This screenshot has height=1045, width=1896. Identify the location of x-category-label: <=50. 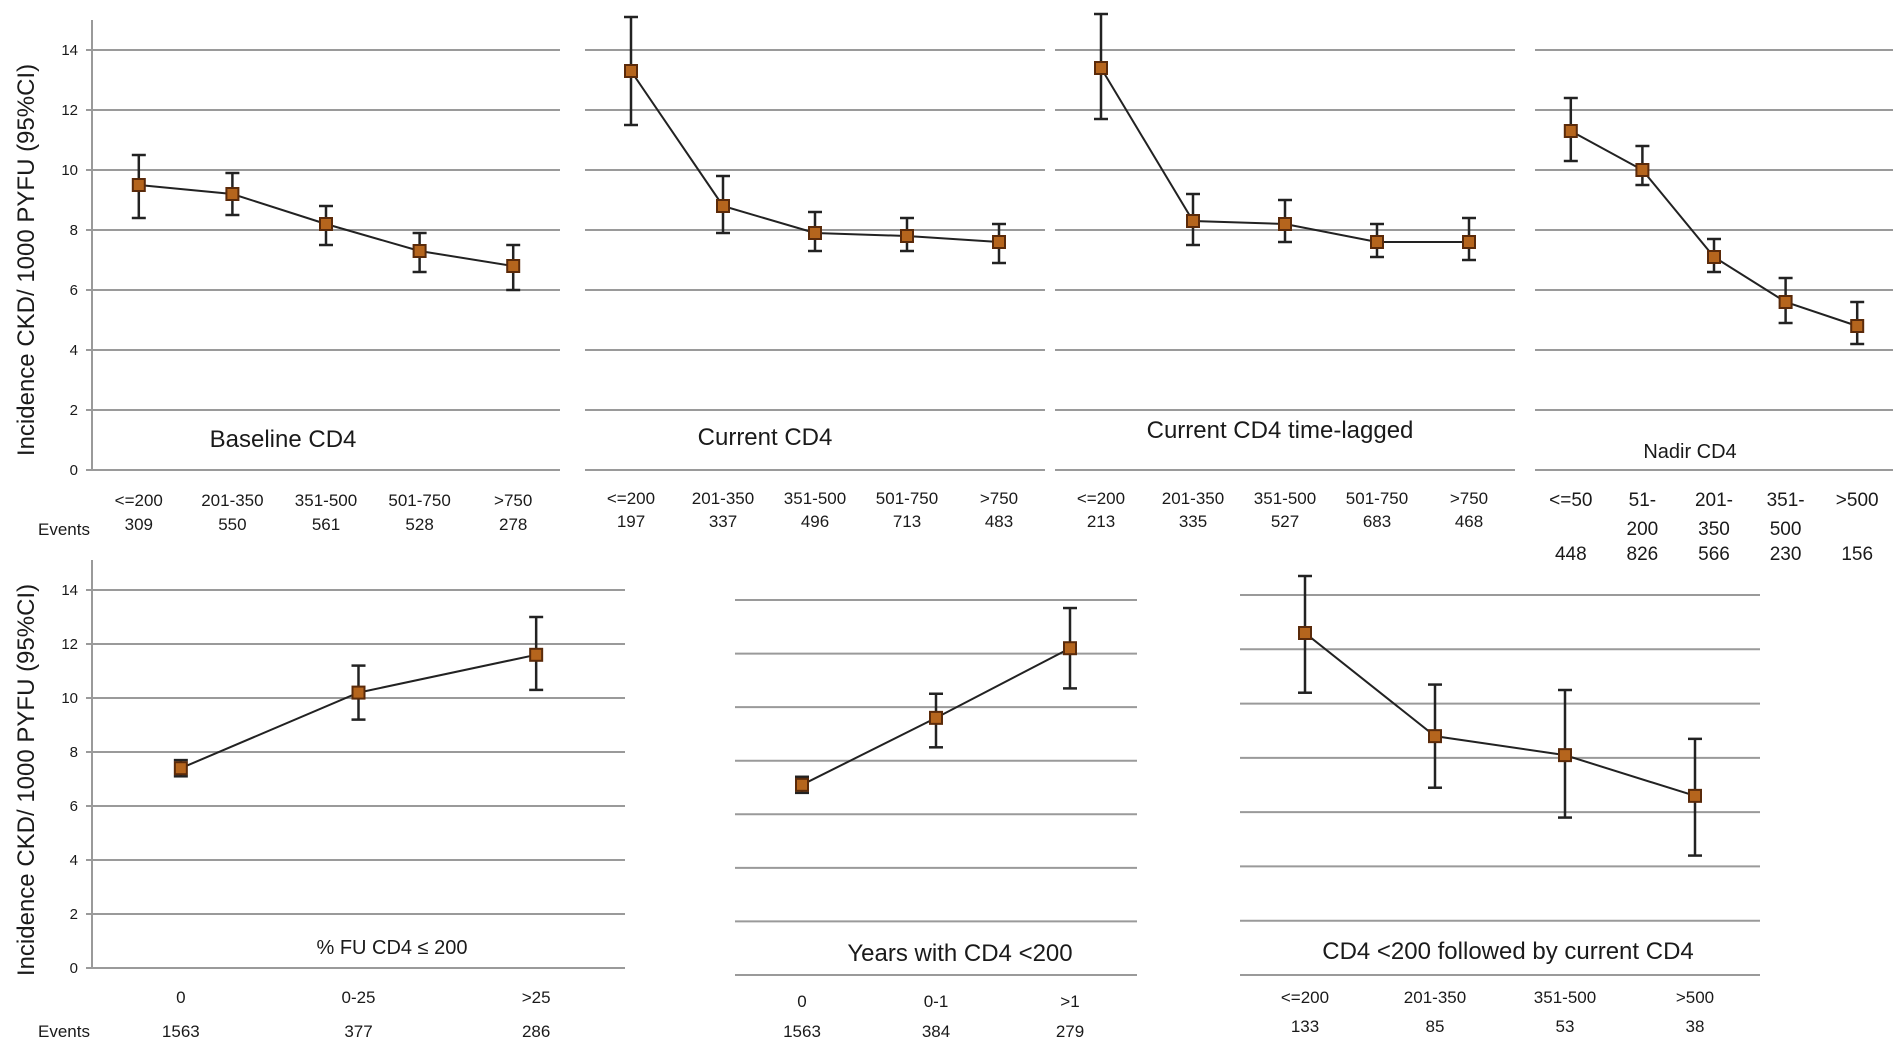
(1570, 500).